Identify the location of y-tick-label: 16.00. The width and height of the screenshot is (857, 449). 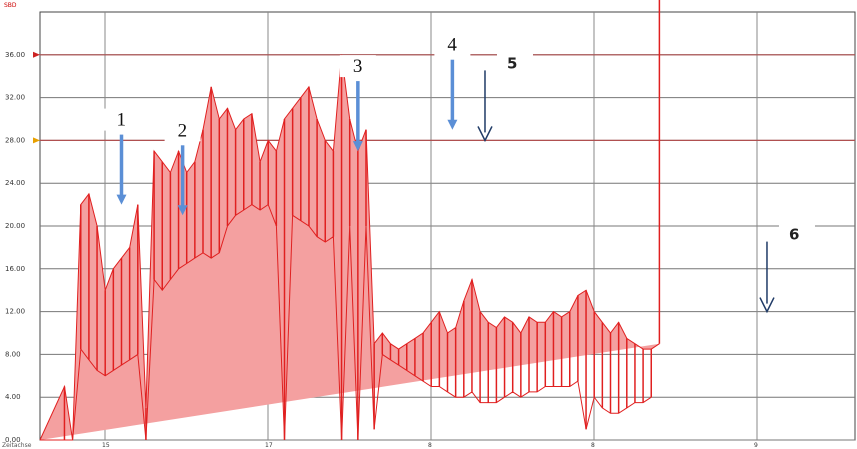
(15, 269).